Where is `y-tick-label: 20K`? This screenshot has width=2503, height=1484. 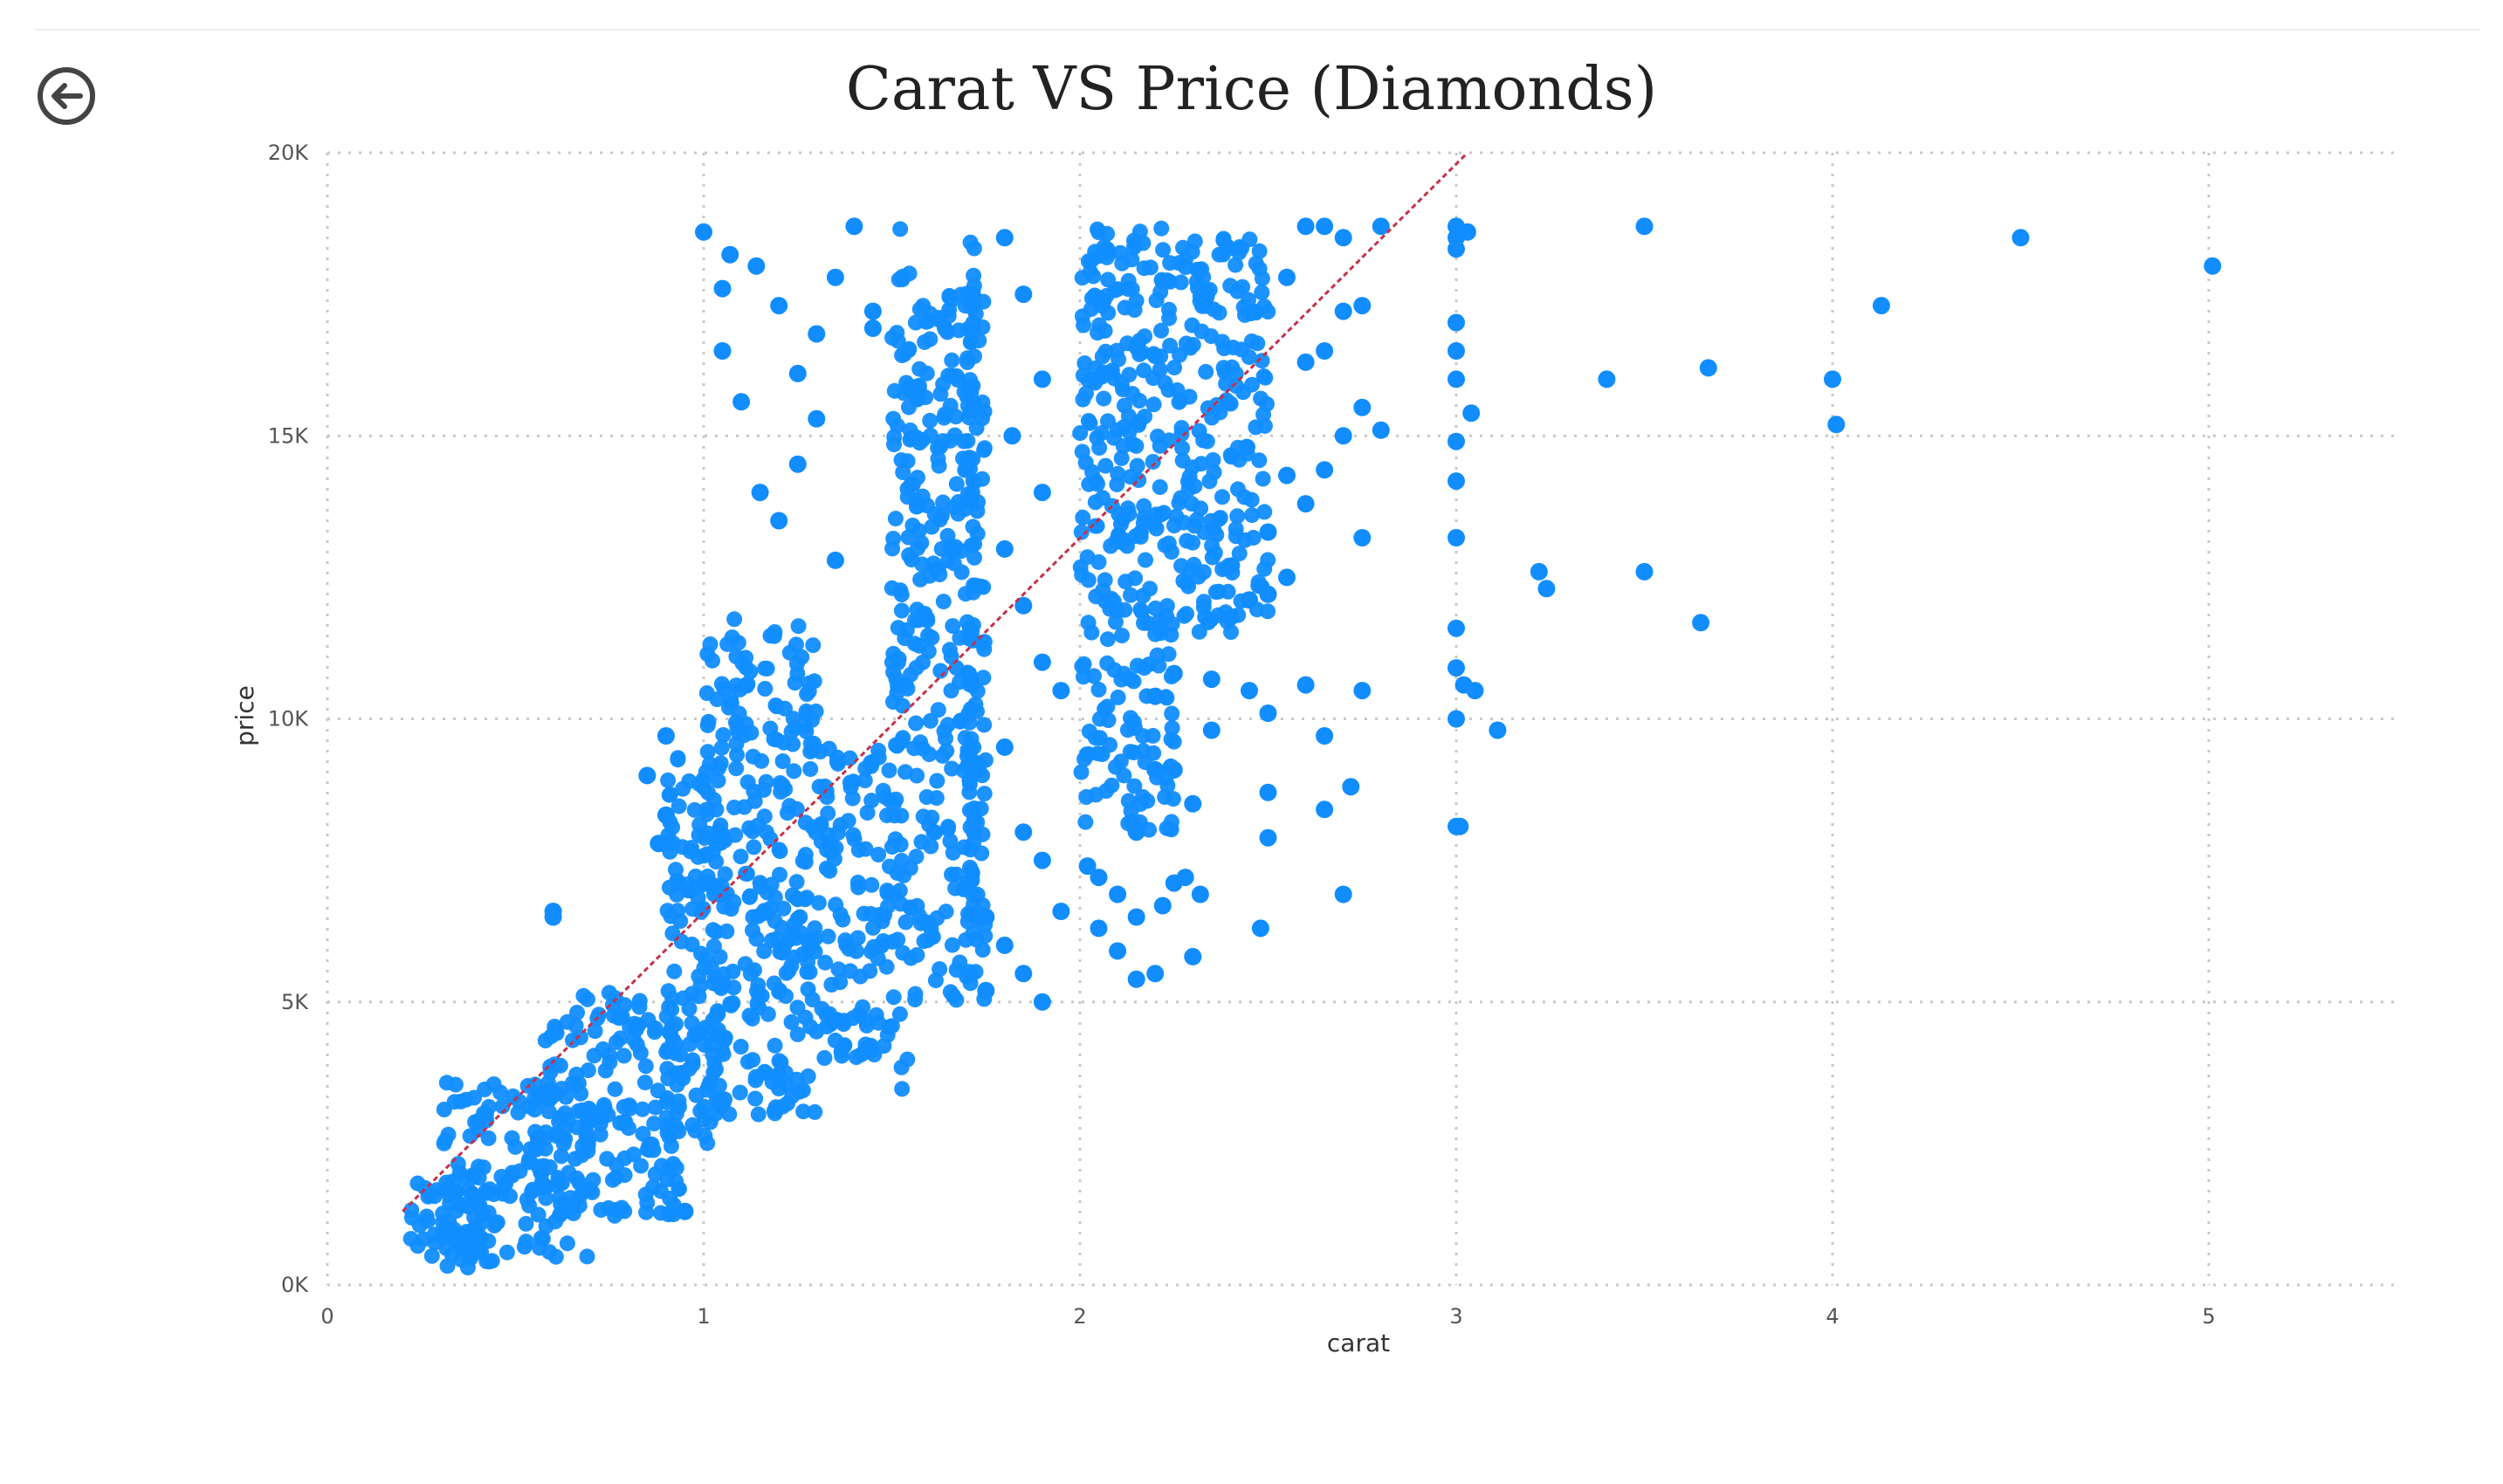
y-tick-label: 20K is located at coordinates (289, 153).